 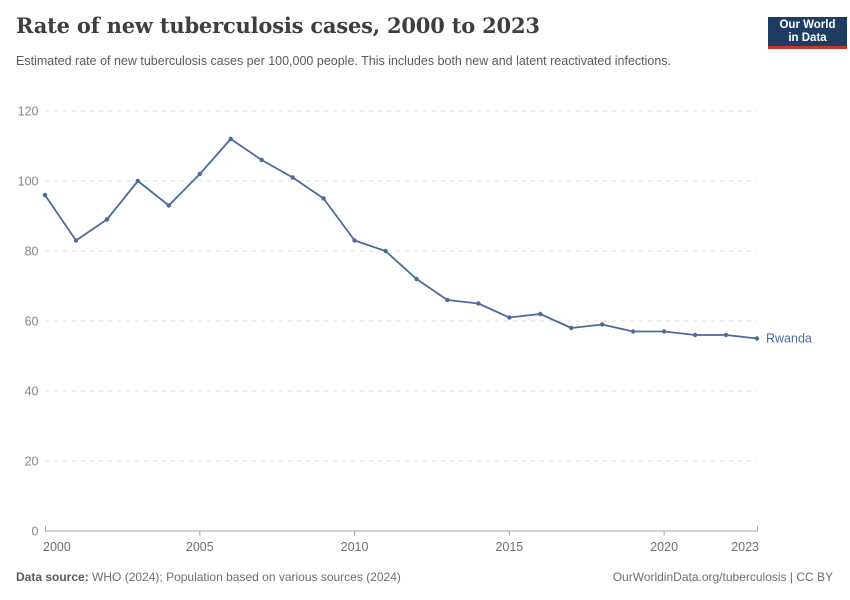 I want to click on x-tick-label-2023: 2023, so click(x=745, y=547).